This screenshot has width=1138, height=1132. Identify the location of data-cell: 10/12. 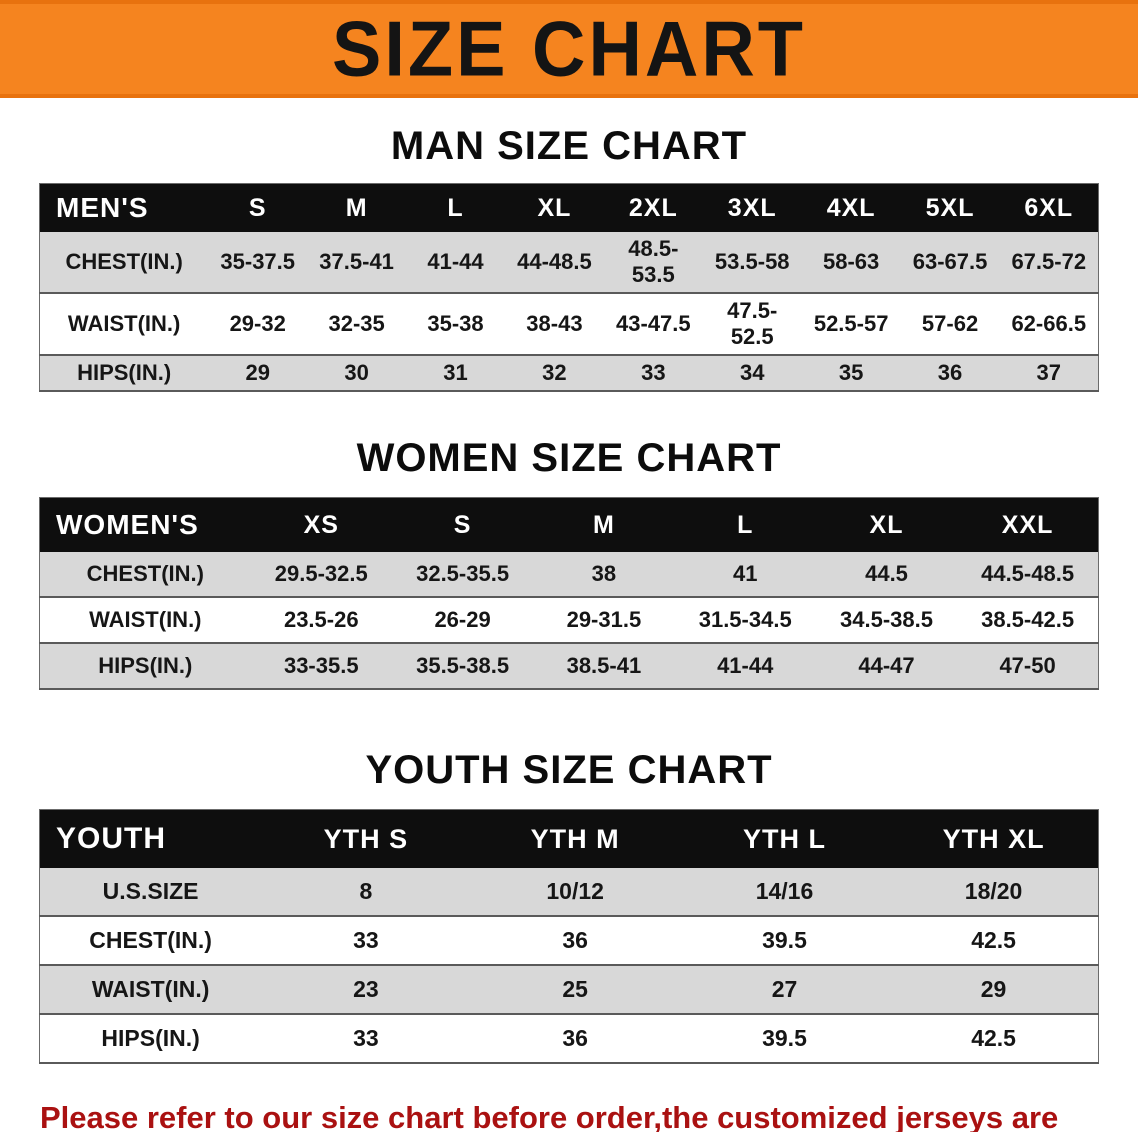
(575, 892).